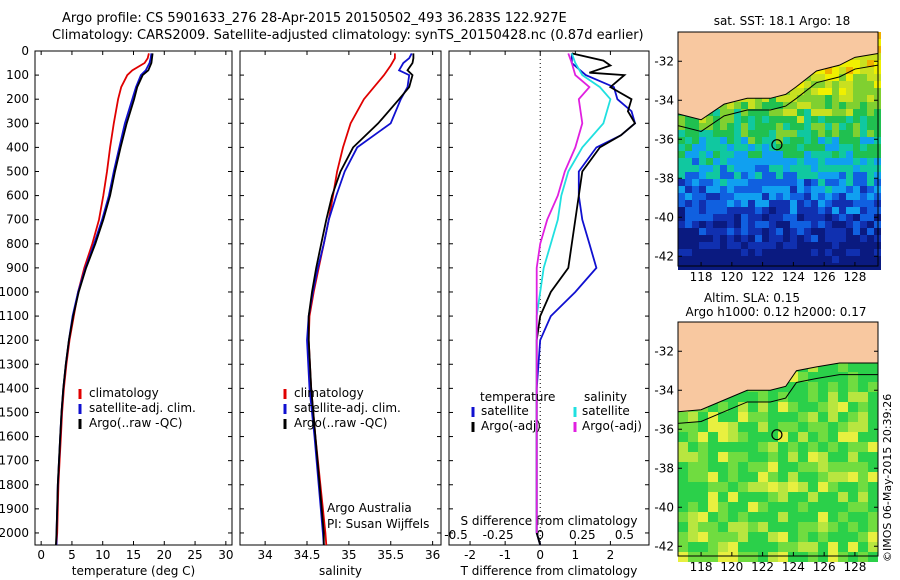 Image resolution: width=900 pixels, height=580 pixels. Describe the element at coordinates (194, 555) in the screenshot. I see `x-tick-label-temperature: 25` at that location.